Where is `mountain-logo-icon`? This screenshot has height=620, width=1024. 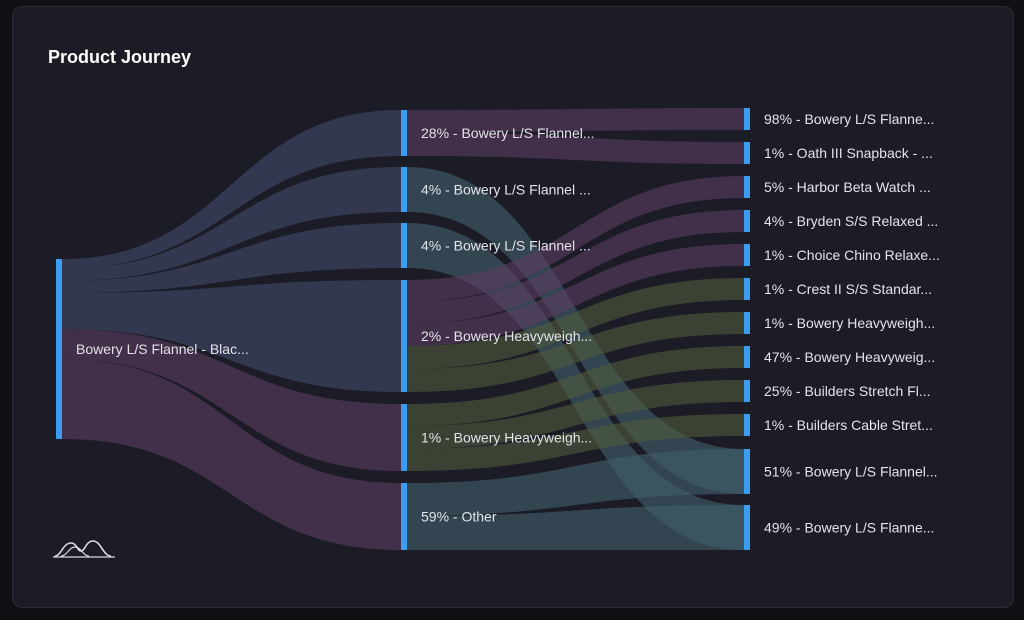 mountain-logo-icon is located at coordinates (84, 549).